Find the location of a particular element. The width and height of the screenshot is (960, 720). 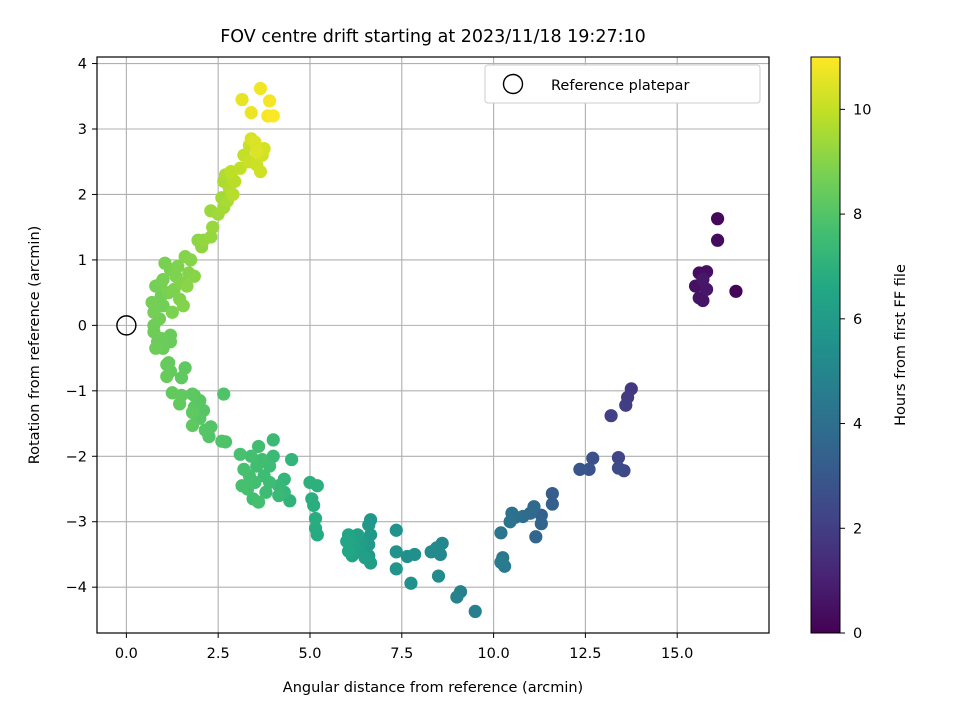

y-tick-label: 2 is located at coordinates (82, 195).